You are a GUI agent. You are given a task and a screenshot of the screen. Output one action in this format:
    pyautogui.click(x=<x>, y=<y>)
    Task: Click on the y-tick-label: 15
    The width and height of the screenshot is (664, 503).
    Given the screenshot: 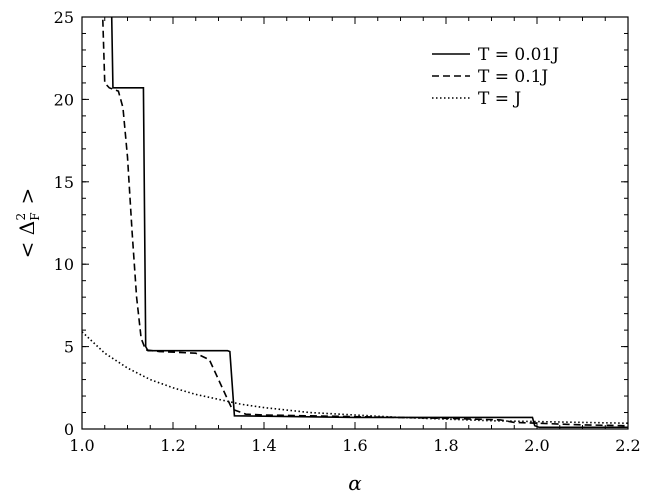 What is the action you would take?
    pyautogui.click(x=64, y=182)
    